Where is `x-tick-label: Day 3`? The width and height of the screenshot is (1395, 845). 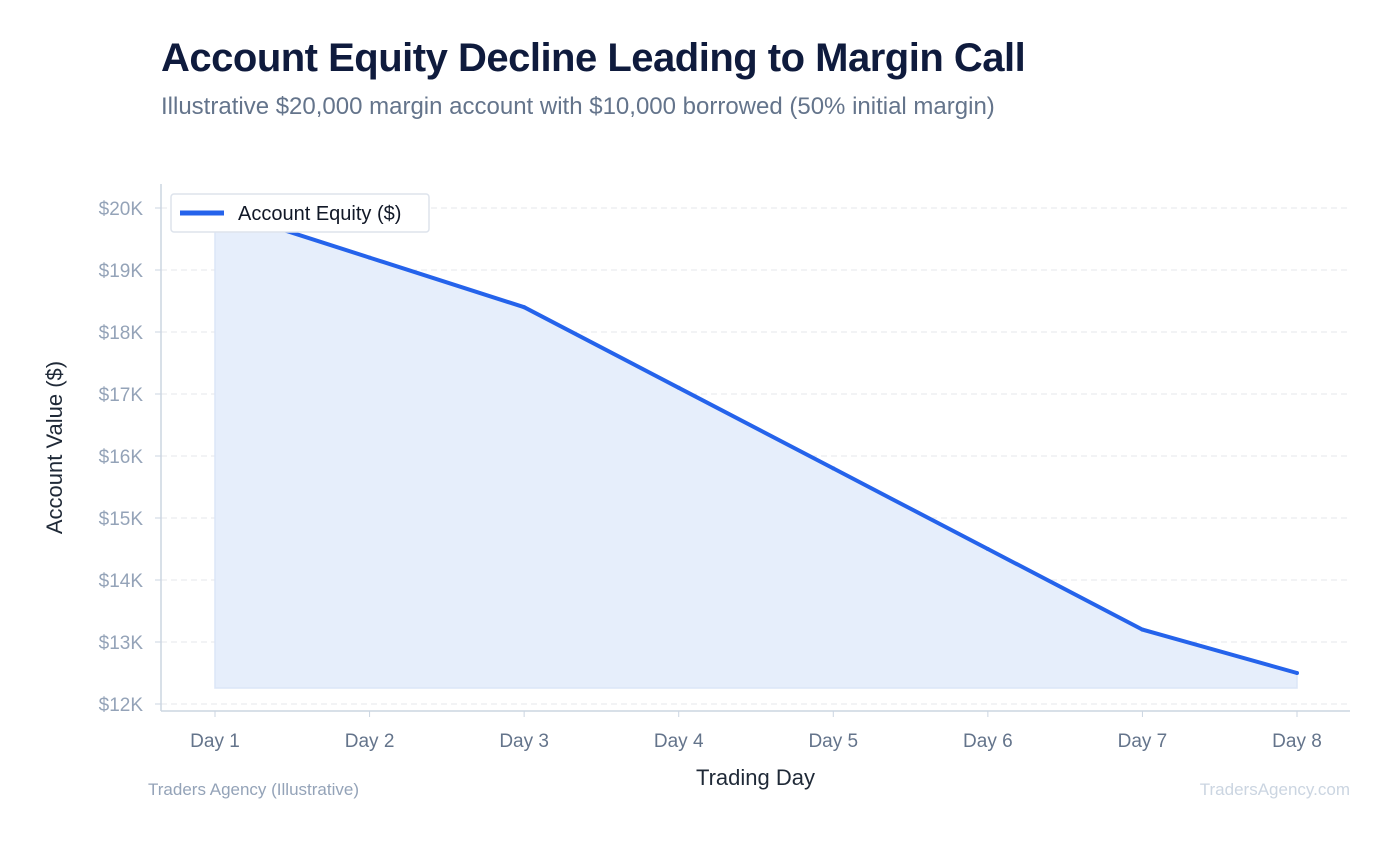
x-tick-label: Day 3 is located at coordinates (524, 741).